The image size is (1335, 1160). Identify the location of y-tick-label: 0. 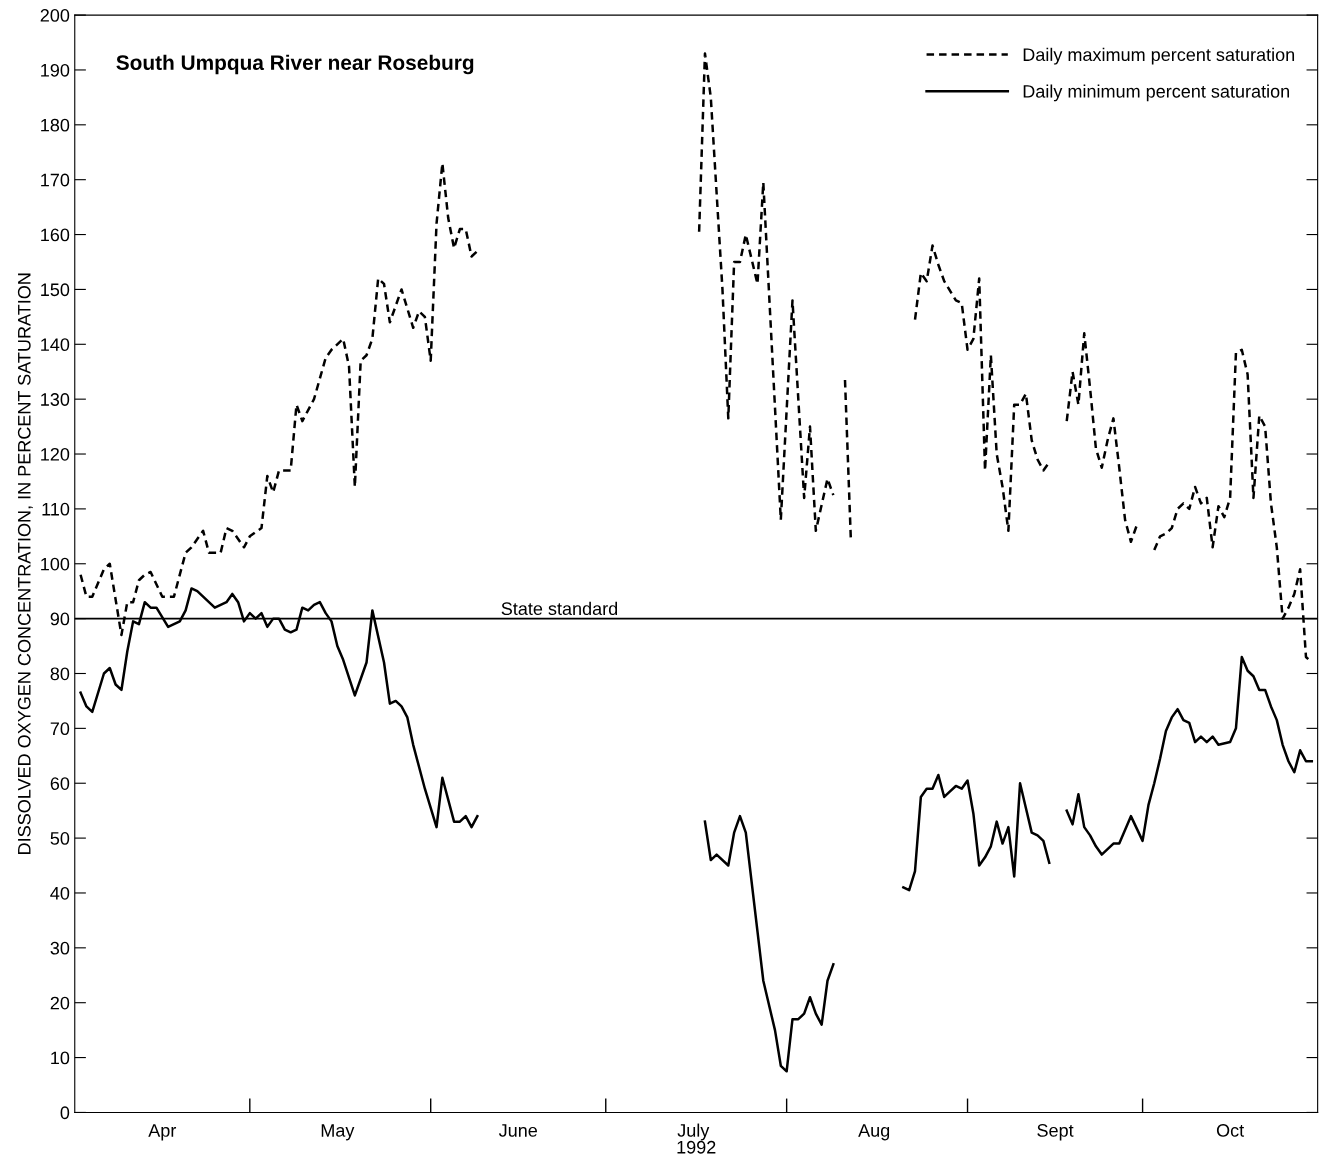
(65, 1113).